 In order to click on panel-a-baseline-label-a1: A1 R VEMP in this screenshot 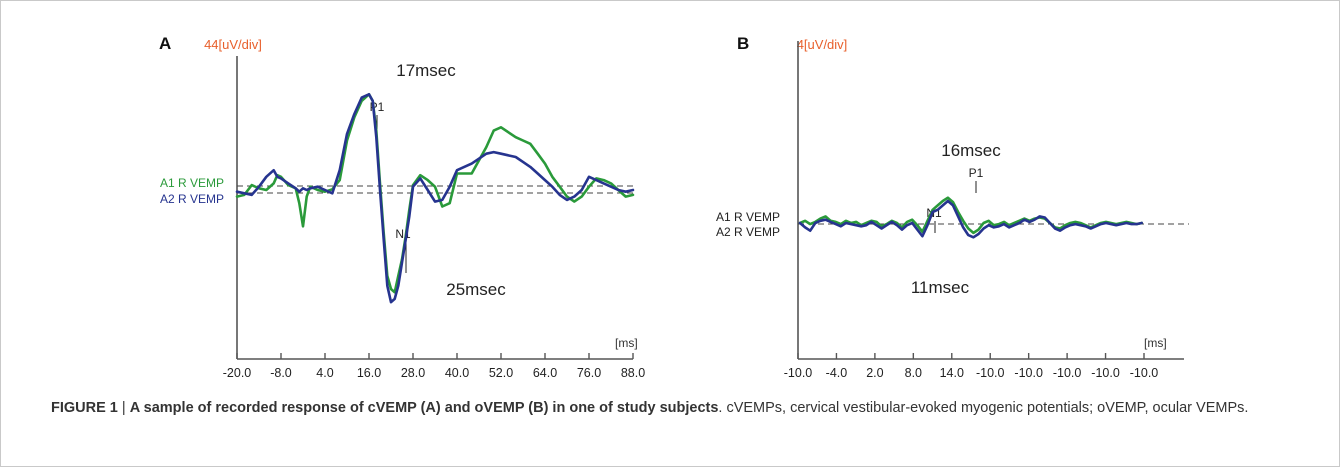, I will do `click(192, 183)`.